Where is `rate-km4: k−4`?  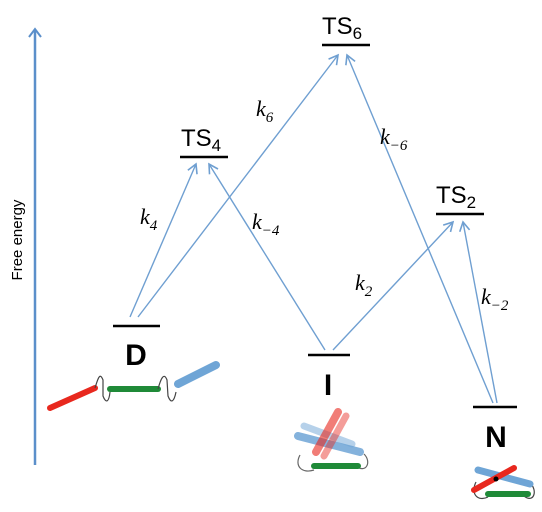
rate-km4: k−4 is located at coordinates (266, 224).